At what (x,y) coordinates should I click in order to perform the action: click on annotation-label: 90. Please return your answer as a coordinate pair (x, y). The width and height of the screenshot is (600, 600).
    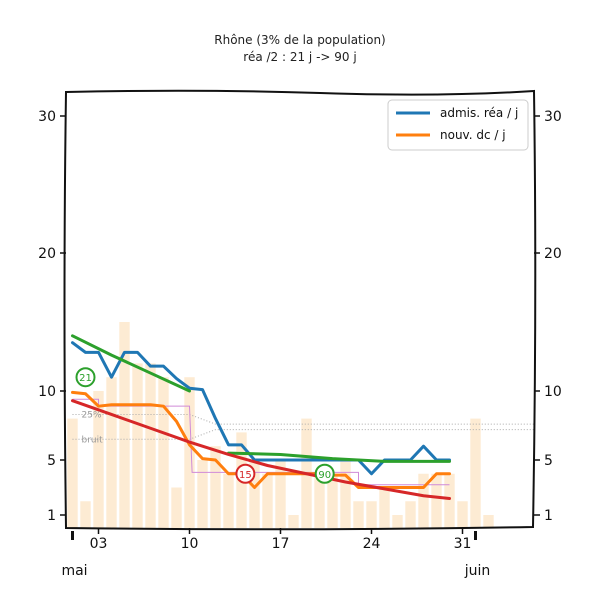
    Looking at the image, I should click on (324, 475).